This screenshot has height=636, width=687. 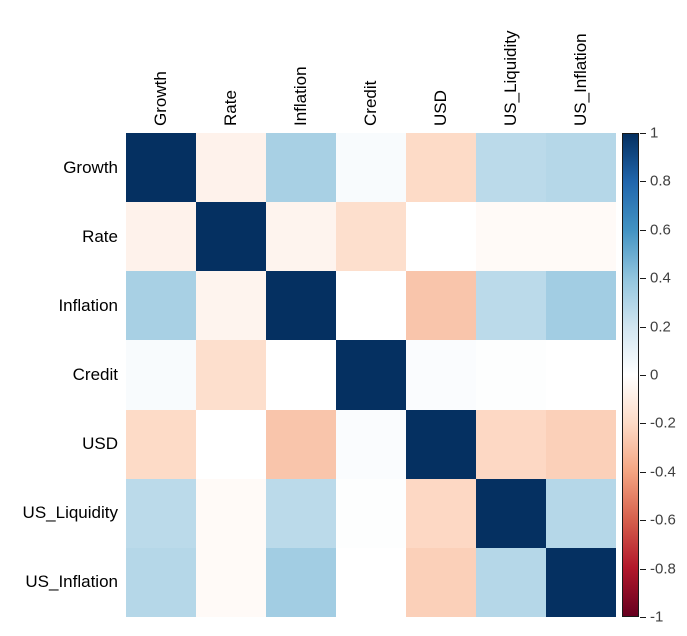 I want to click on row-label-USD: USD, so click(x=100, y=444).